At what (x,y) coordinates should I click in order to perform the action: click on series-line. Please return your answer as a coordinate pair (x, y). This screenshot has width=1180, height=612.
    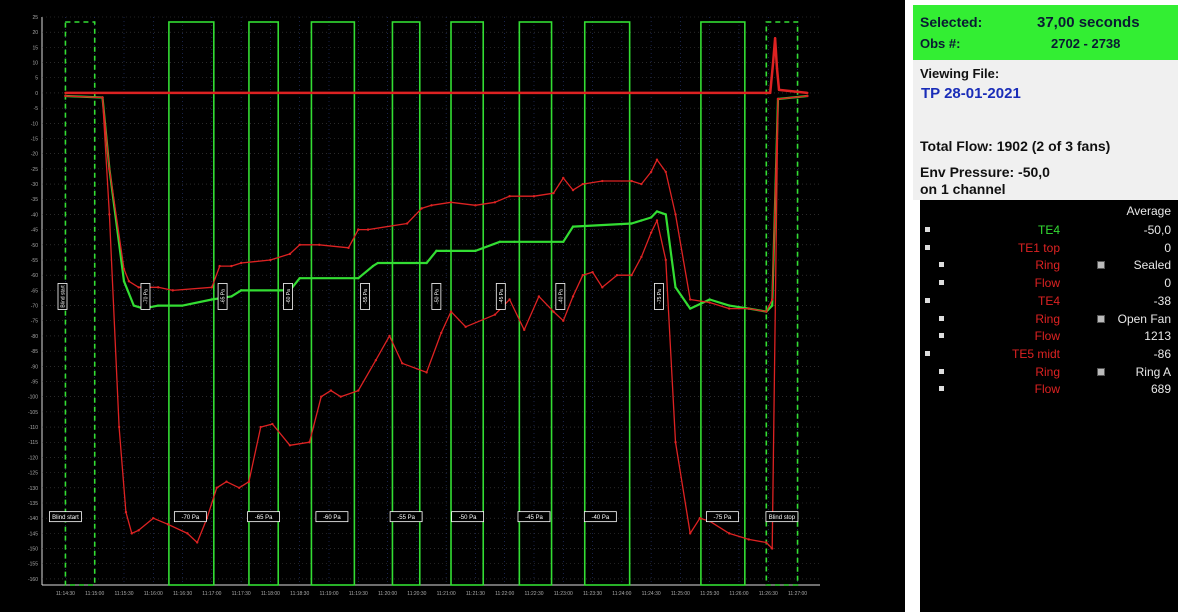
    Looking at the image, I should click on (436, 66).